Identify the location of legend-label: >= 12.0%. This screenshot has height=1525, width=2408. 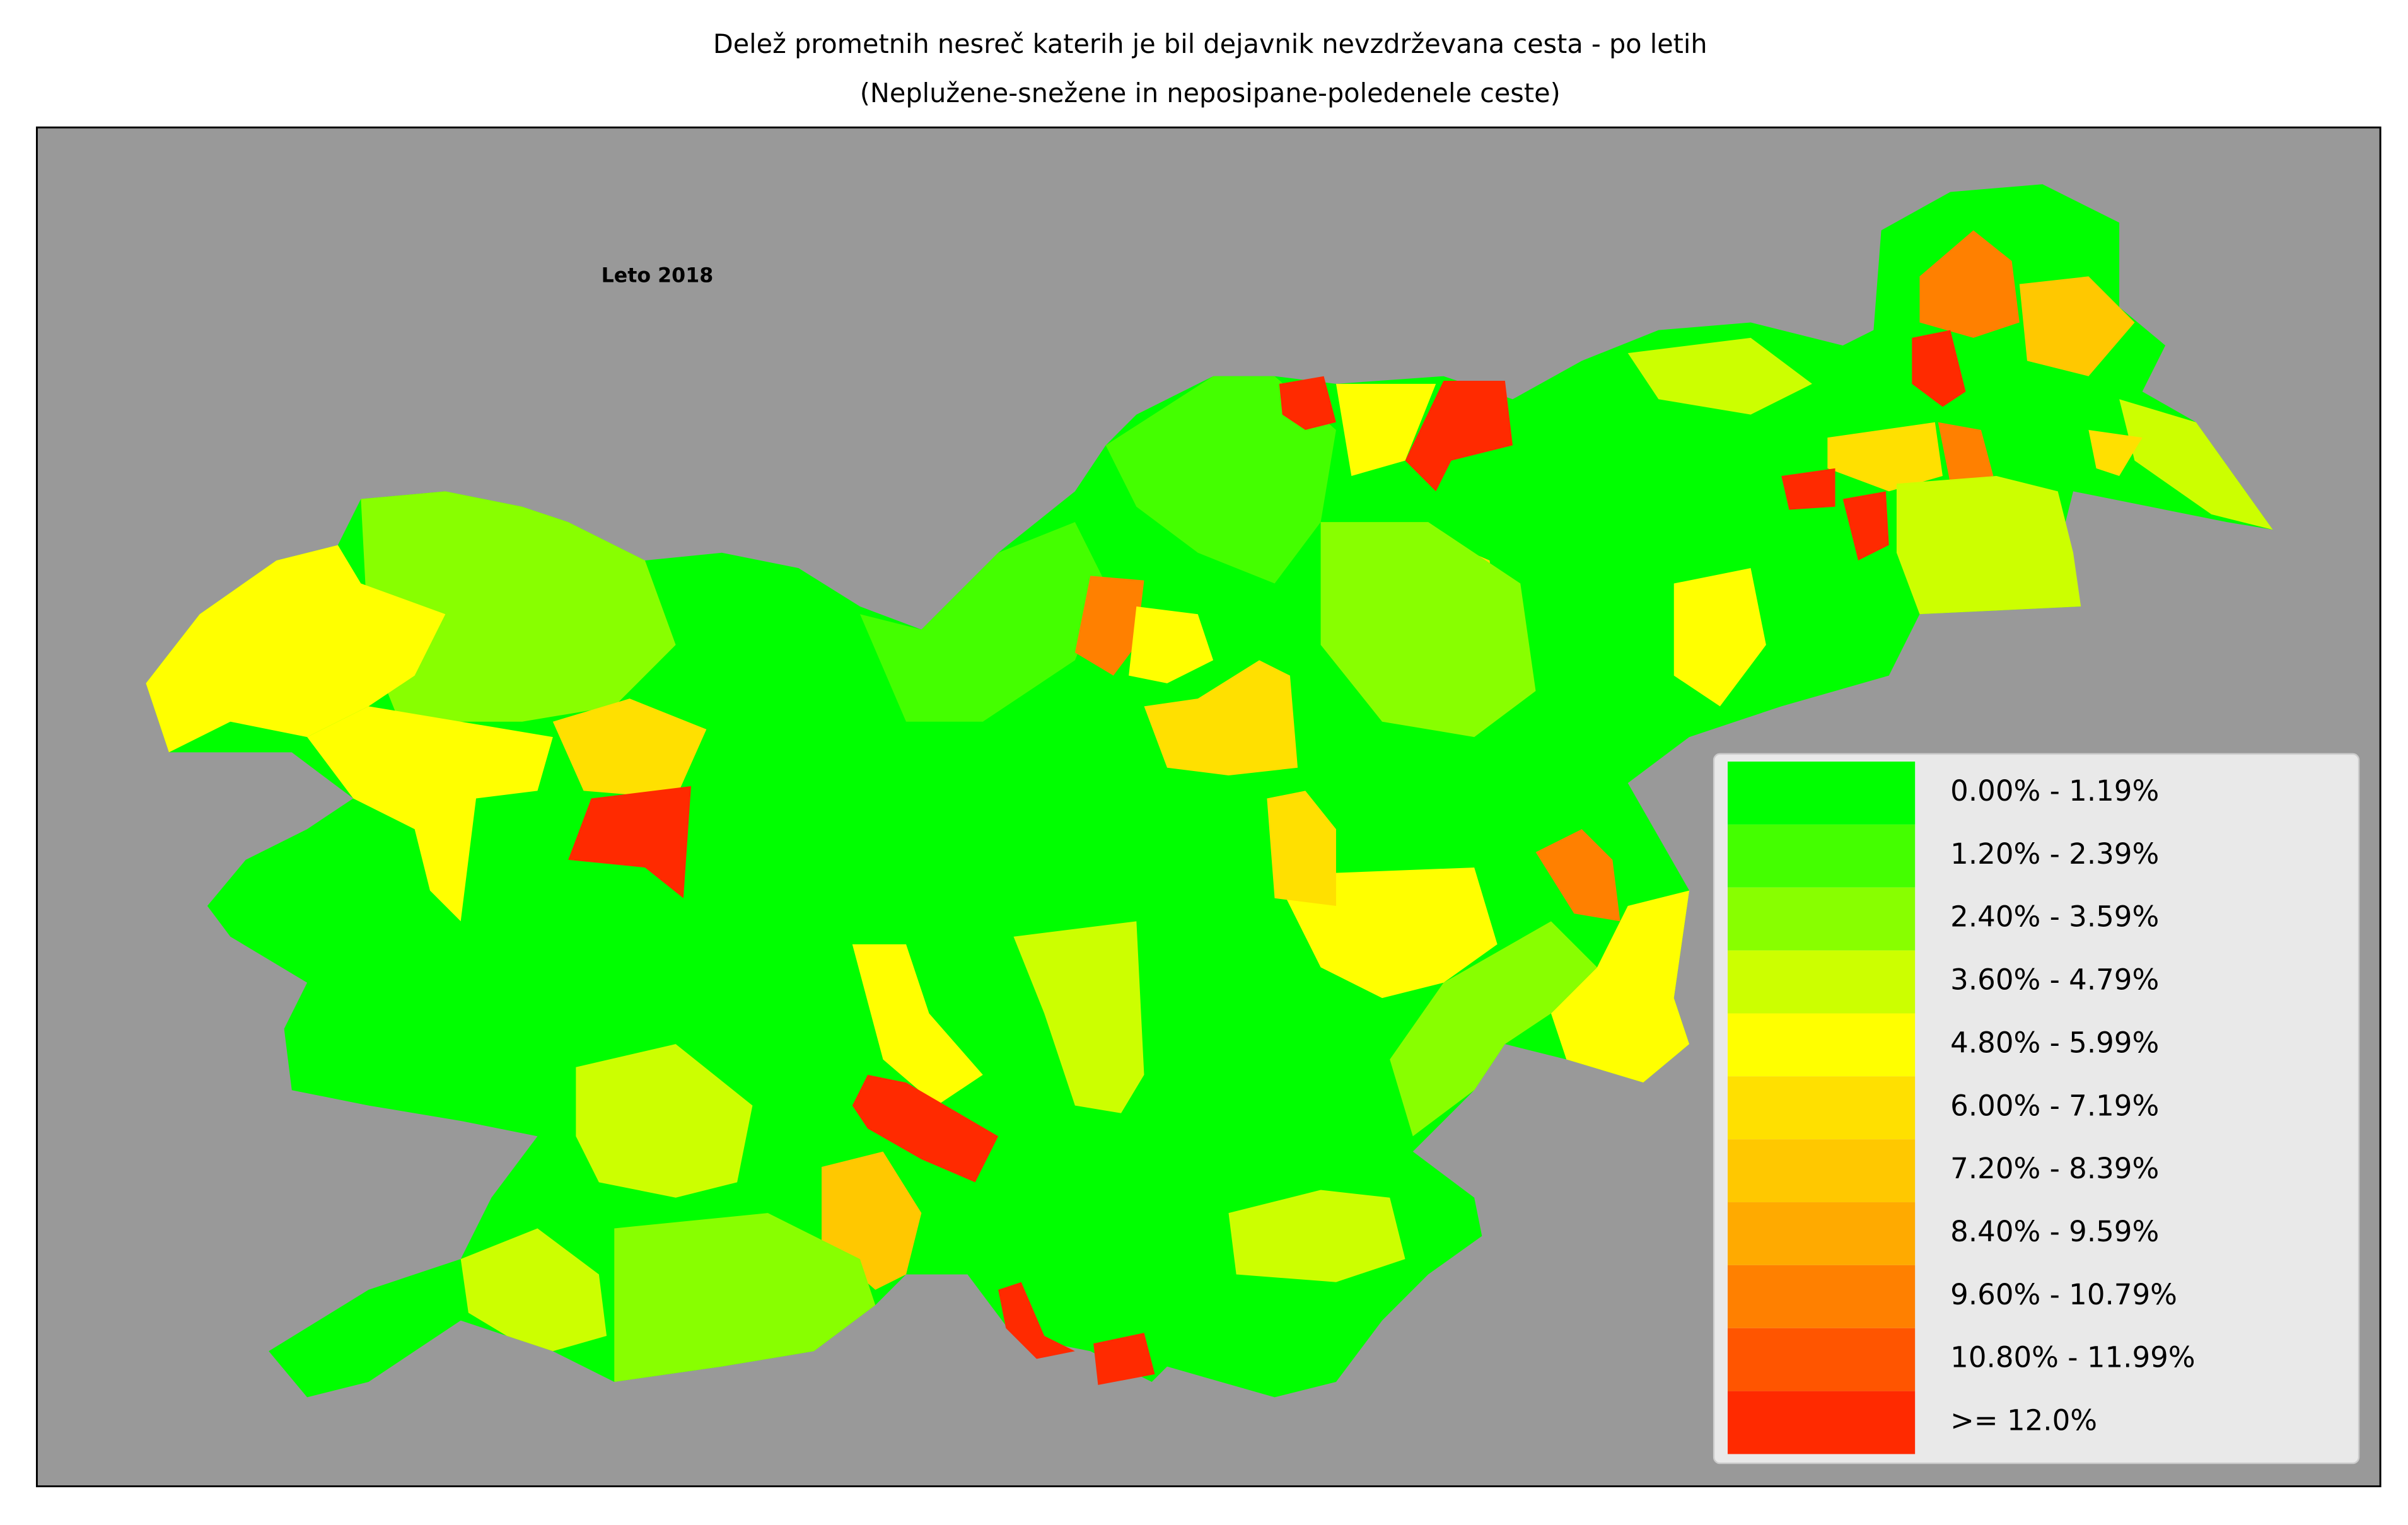
(2023, 1420).